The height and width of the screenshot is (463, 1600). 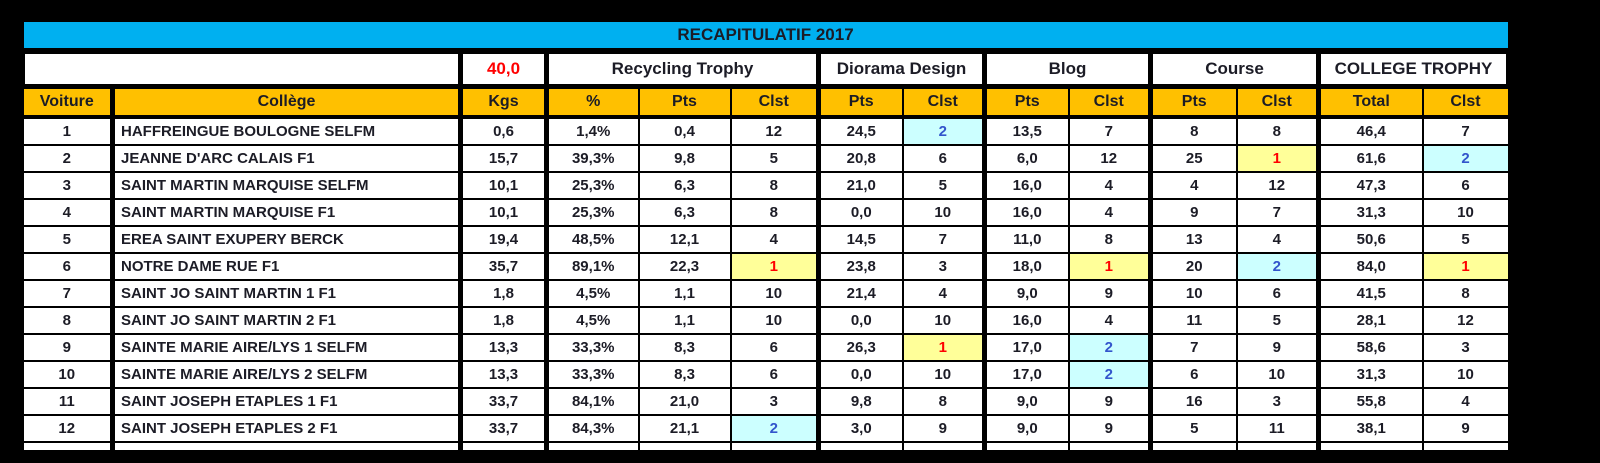 I want to click on cell-r_clst-row2: 5, so click(x=774, y=158).